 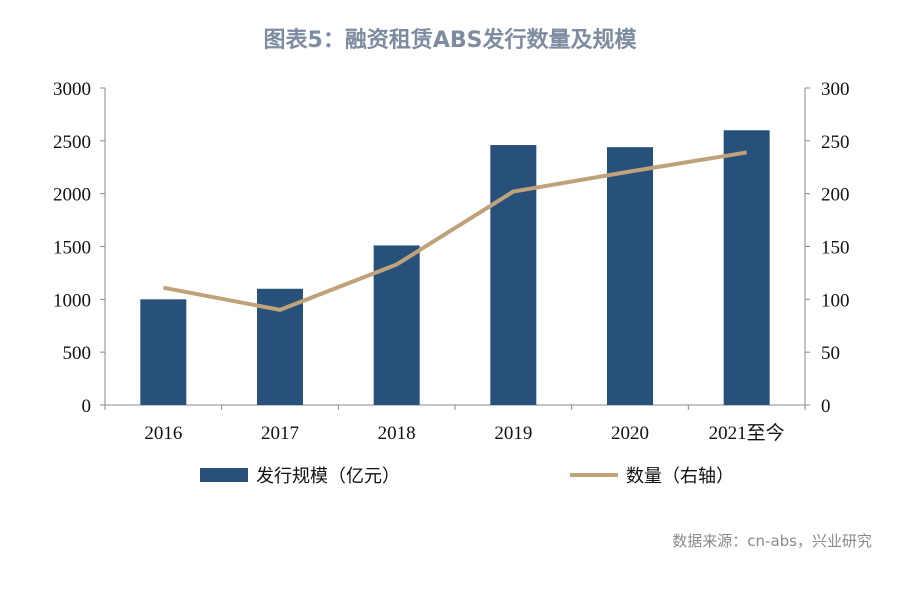 I want to click on bar-2016, so click(x=163, y=352).